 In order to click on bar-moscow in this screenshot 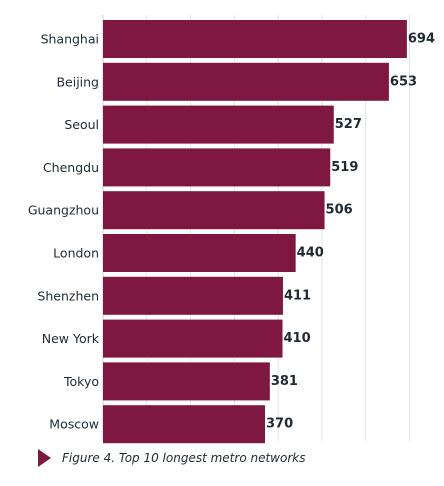, I will do `click(184, 424)`.